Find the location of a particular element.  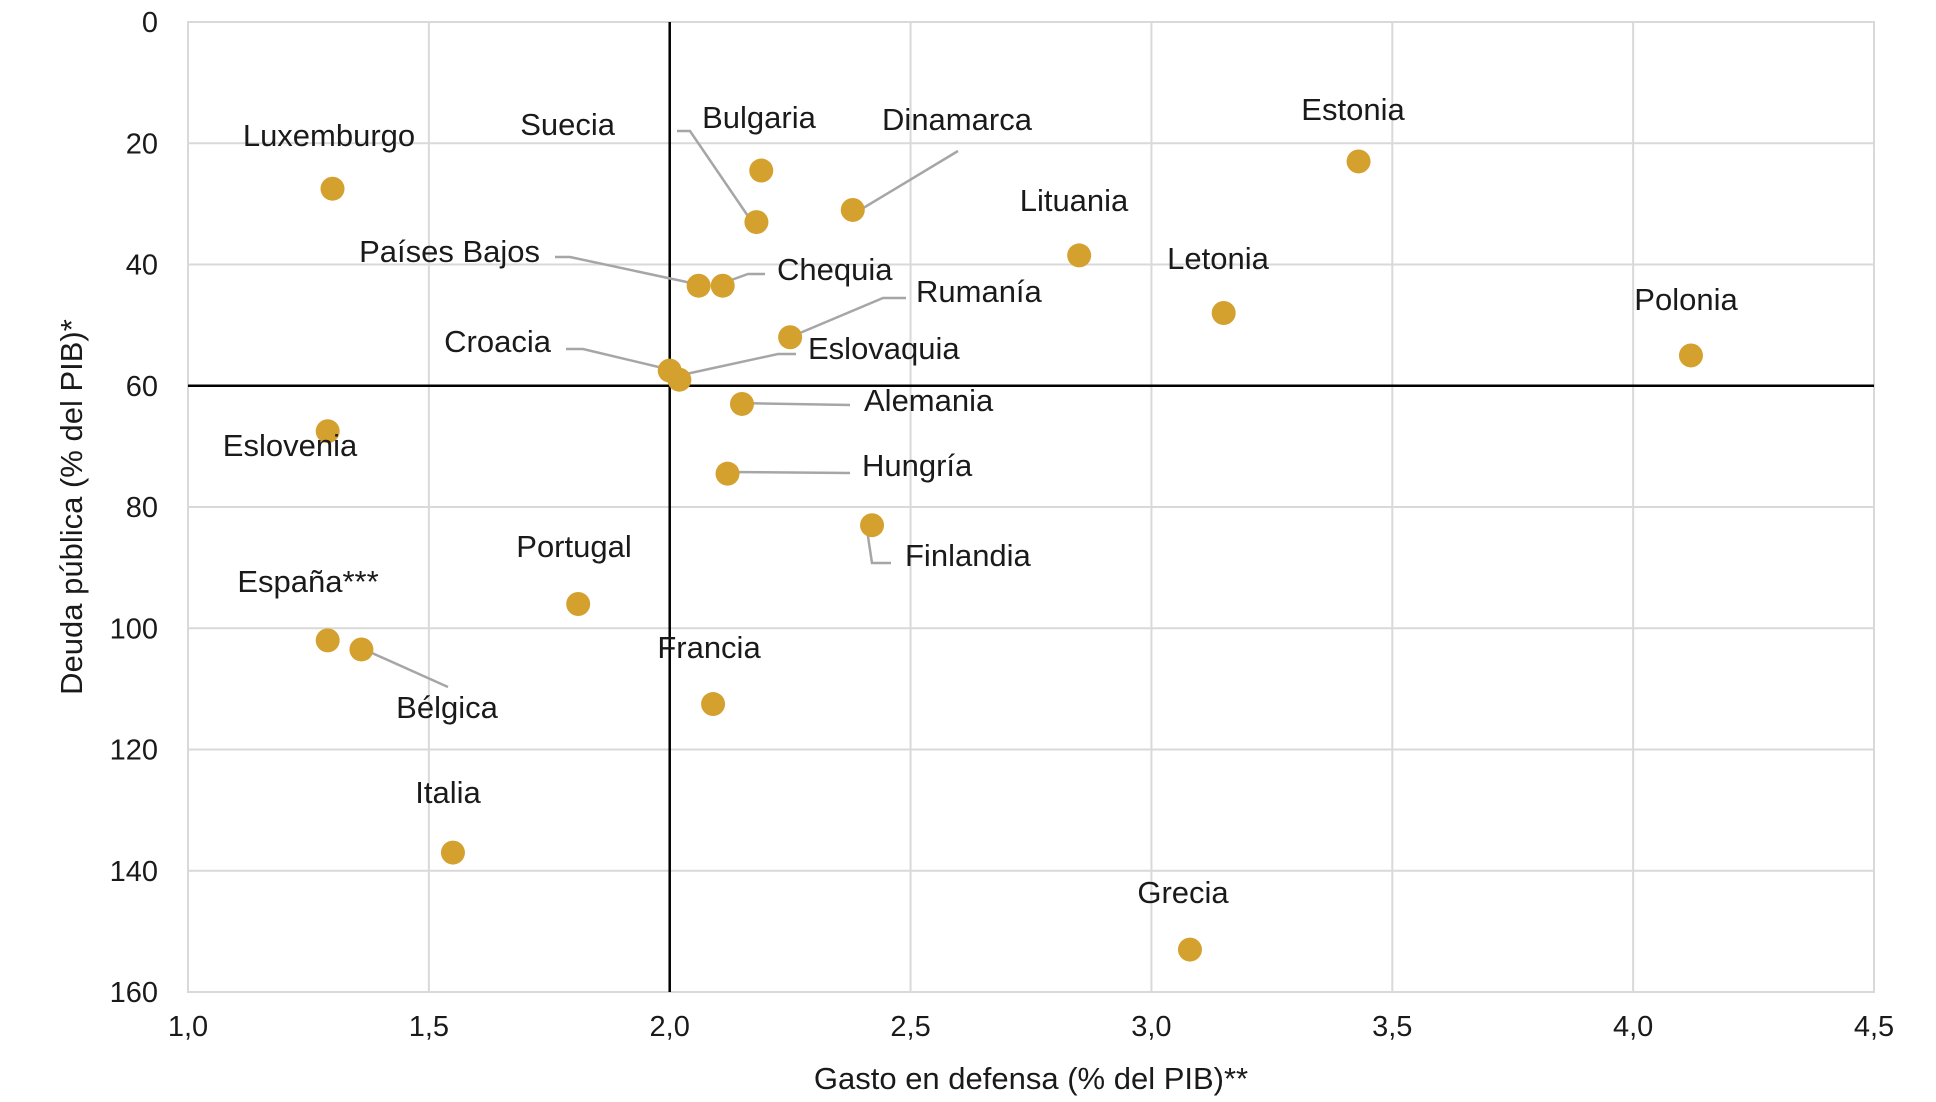

y-tick-label: 20 is located at coordinates (142, 144).